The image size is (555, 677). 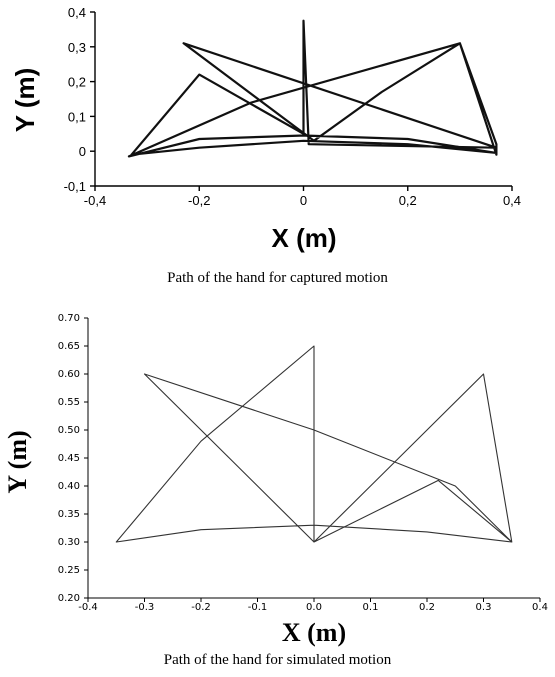 What do you see at coordinates (82, 151) in the screenshot?
I see `captured-y-tick-label: 0` at bounding box center [82, 151].